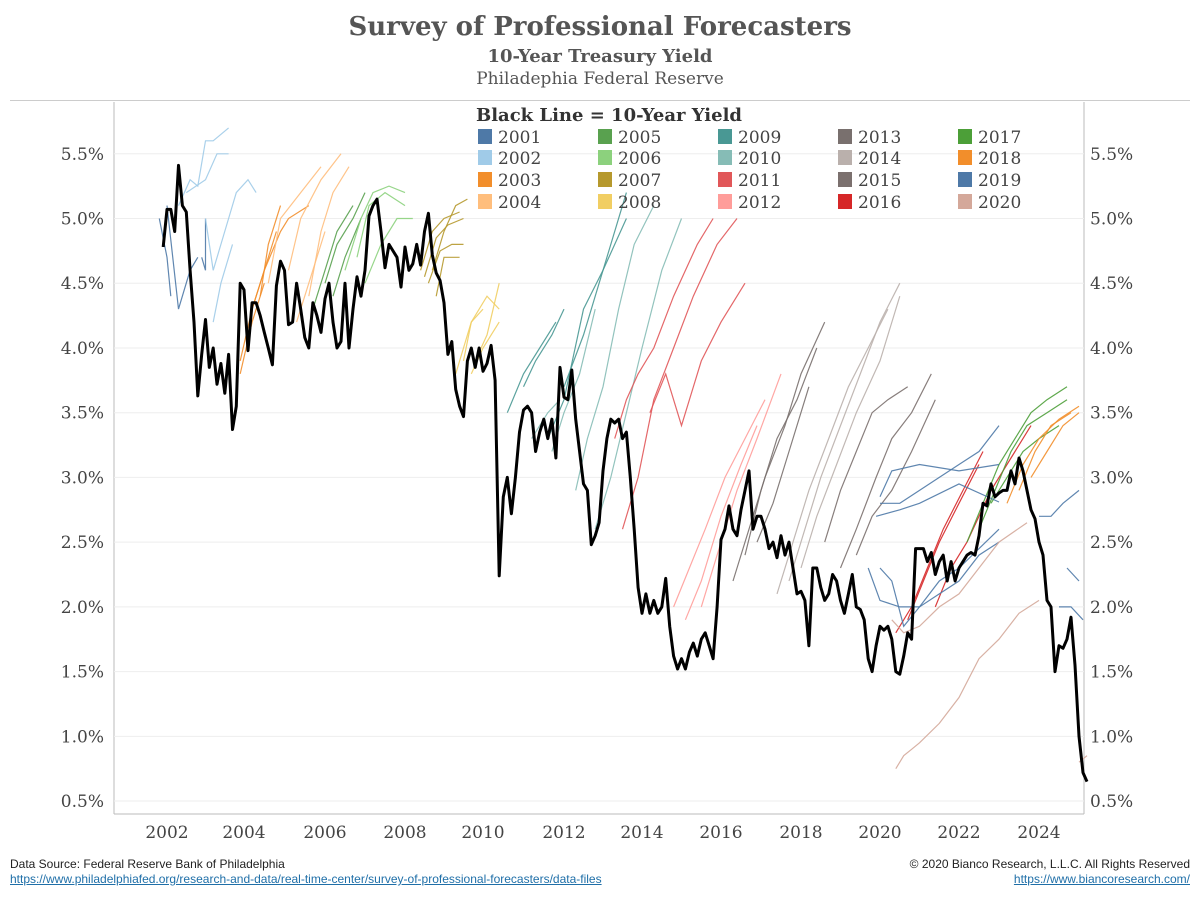  What do you see at coordinates (605, 136) in the screenshot?
I see `legend-swatch-2005` at bounding box center [605, 136].